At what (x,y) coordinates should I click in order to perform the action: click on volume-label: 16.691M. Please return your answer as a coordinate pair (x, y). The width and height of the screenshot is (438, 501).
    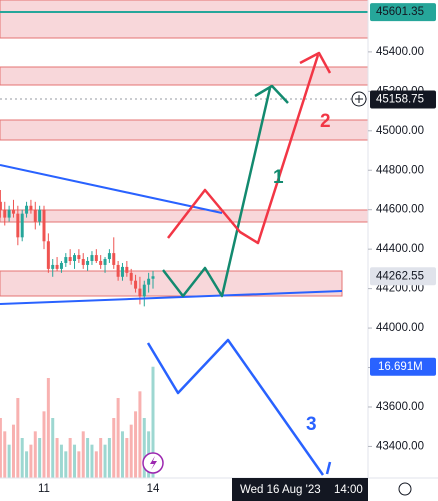
    Looking at the image, I should click on (400, 367).